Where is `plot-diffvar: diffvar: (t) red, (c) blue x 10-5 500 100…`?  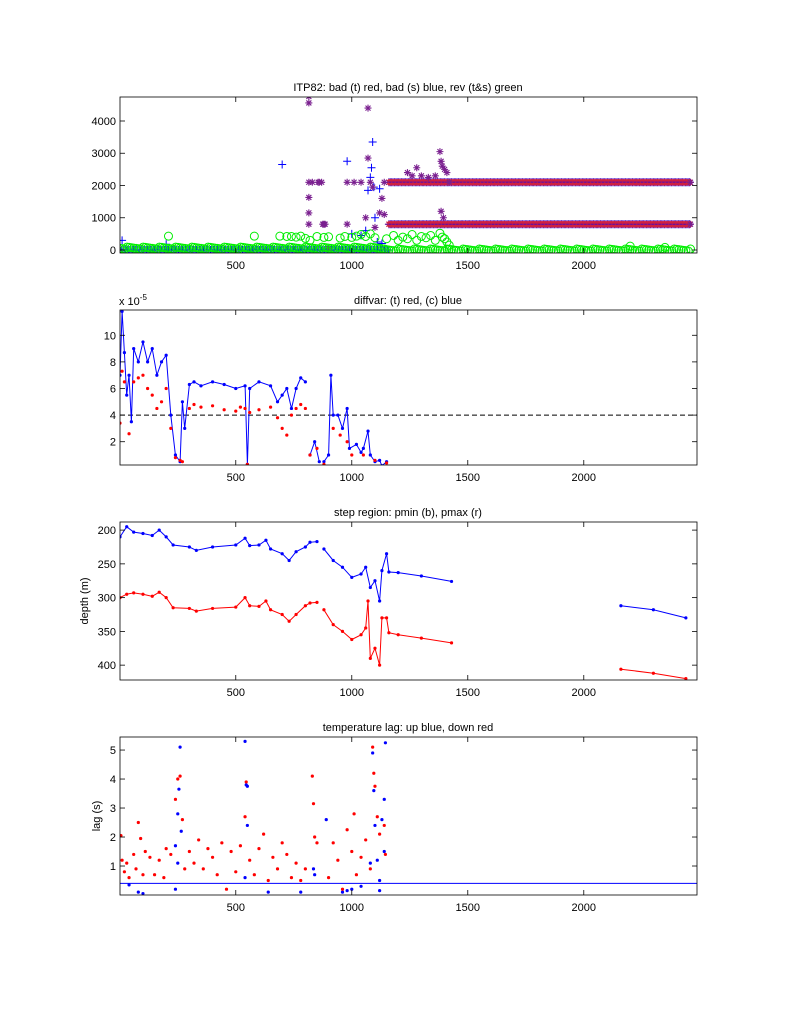
plot-diffvar: diffvar: (t) red, (c) blue x 10-5 500 100… is located at coordinates (401, 388).